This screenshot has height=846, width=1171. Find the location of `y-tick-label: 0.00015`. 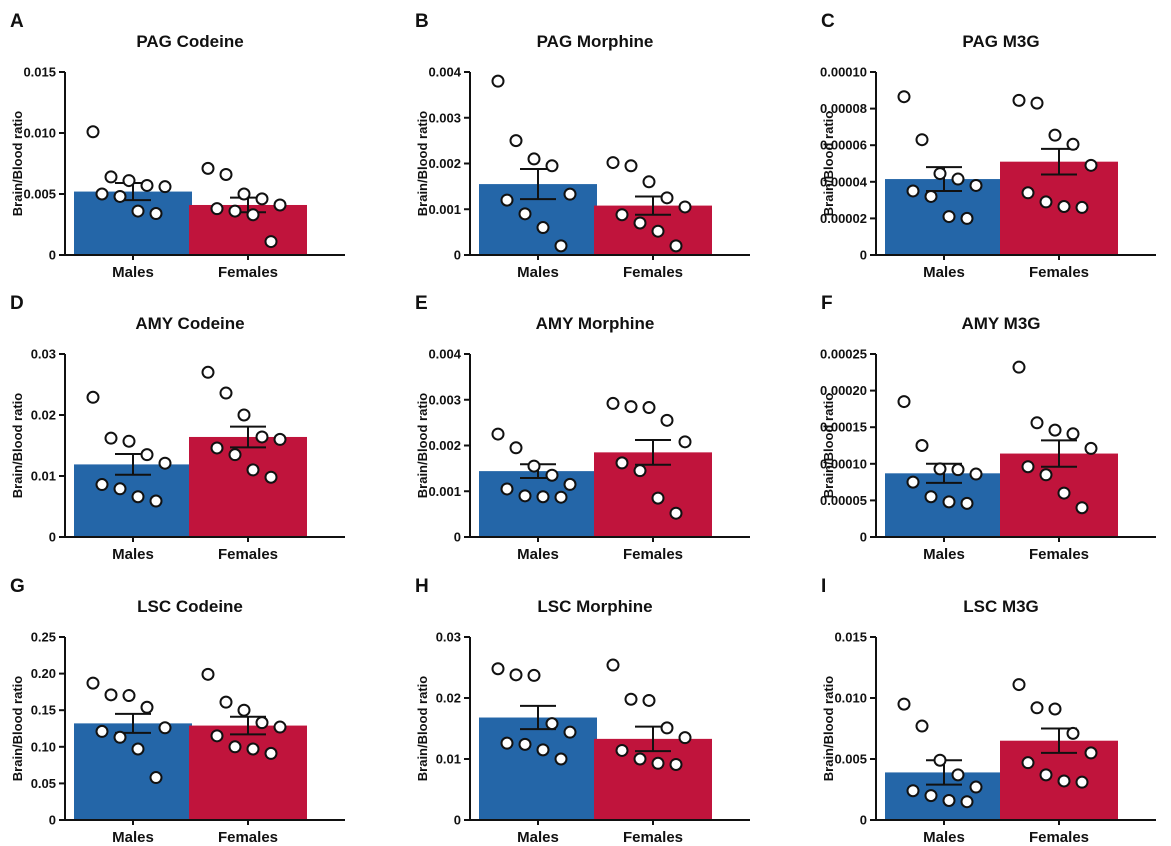

y-tick-label: 0.00015 is located at coordinates (843, 427).